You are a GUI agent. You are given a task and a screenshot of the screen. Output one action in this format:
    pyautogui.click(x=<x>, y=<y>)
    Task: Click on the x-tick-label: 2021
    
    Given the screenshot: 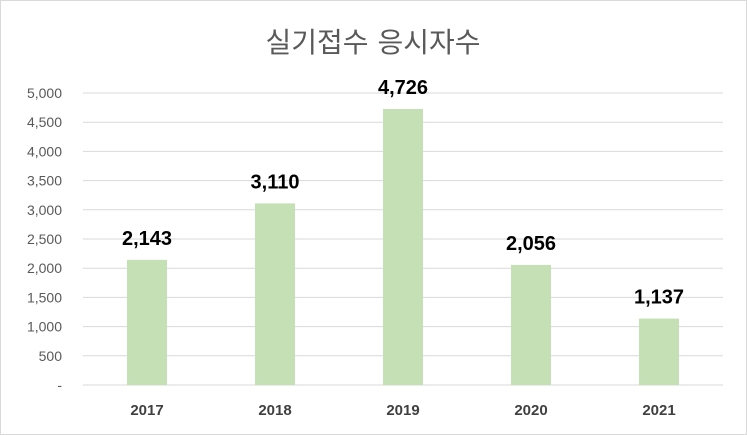 What is the action you would take?
    pyautogui.click(x=658, y=410)
    